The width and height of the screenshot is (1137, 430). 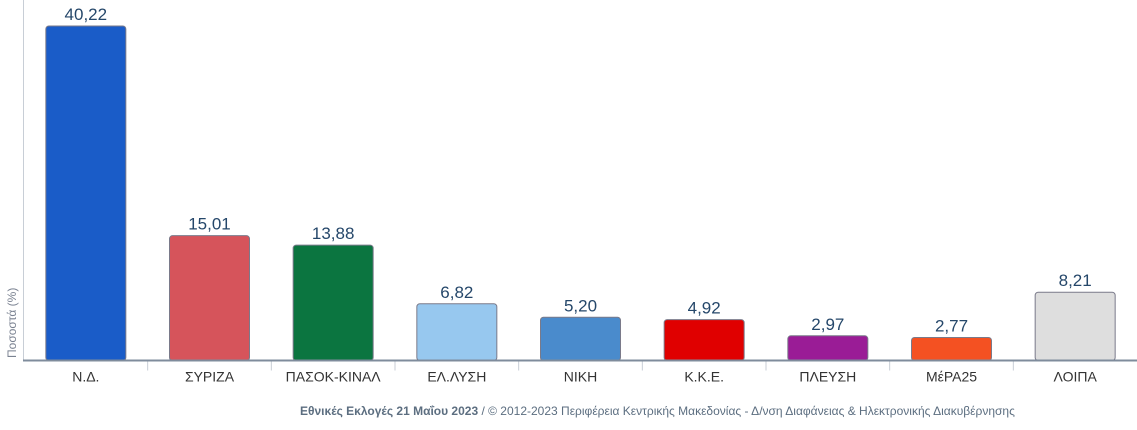 I want to click on data-label-6: 4,92, so click(x=704, y=308).